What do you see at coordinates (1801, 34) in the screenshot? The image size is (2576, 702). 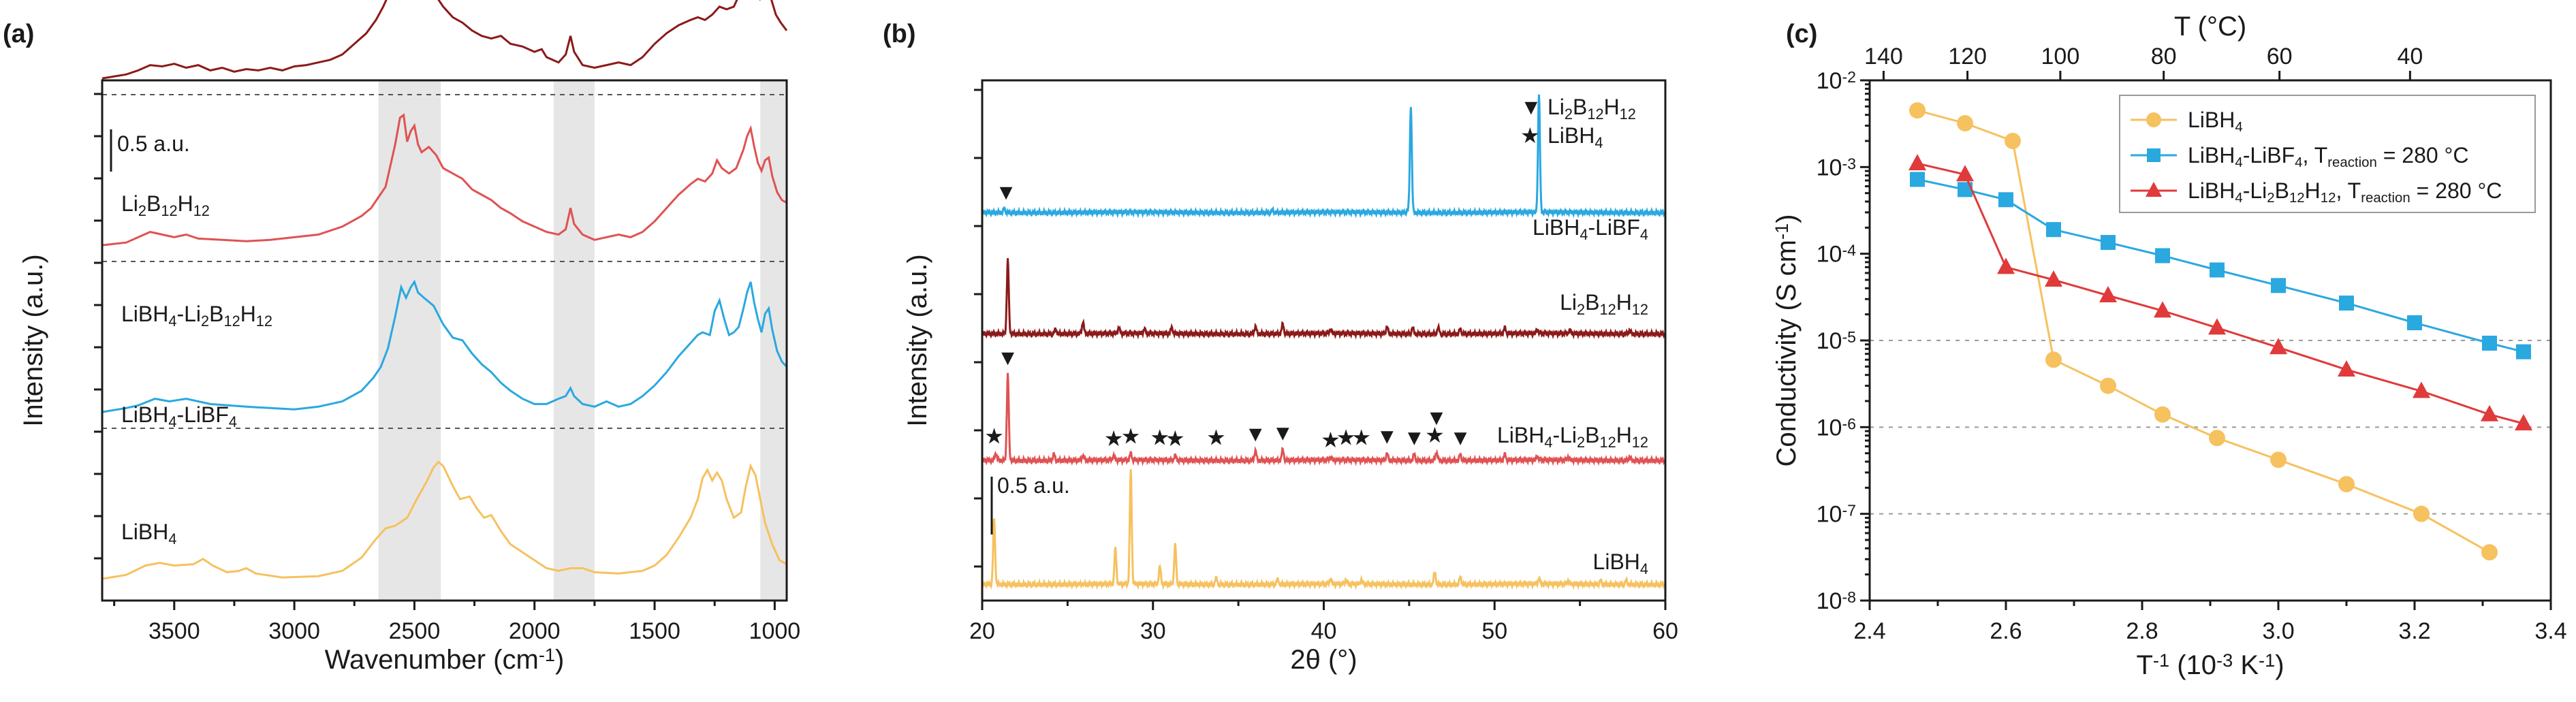 I see `panel-label-c: (c)` at bounding box center [1801, 34].